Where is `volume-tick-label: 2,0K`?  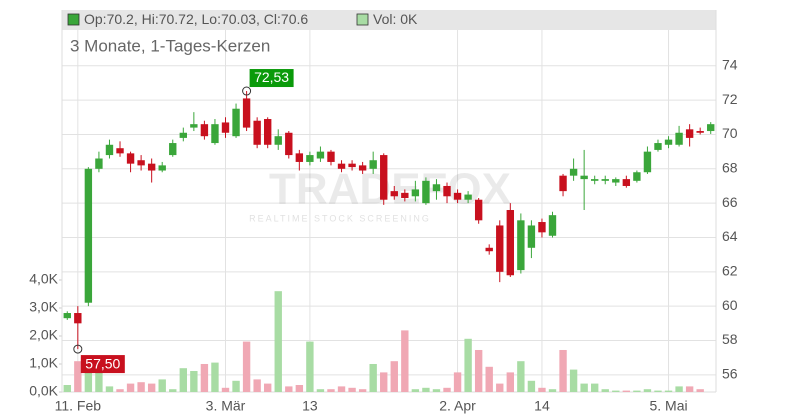
volume-tick-label: 2,0K is located at coordinates (43, 335).